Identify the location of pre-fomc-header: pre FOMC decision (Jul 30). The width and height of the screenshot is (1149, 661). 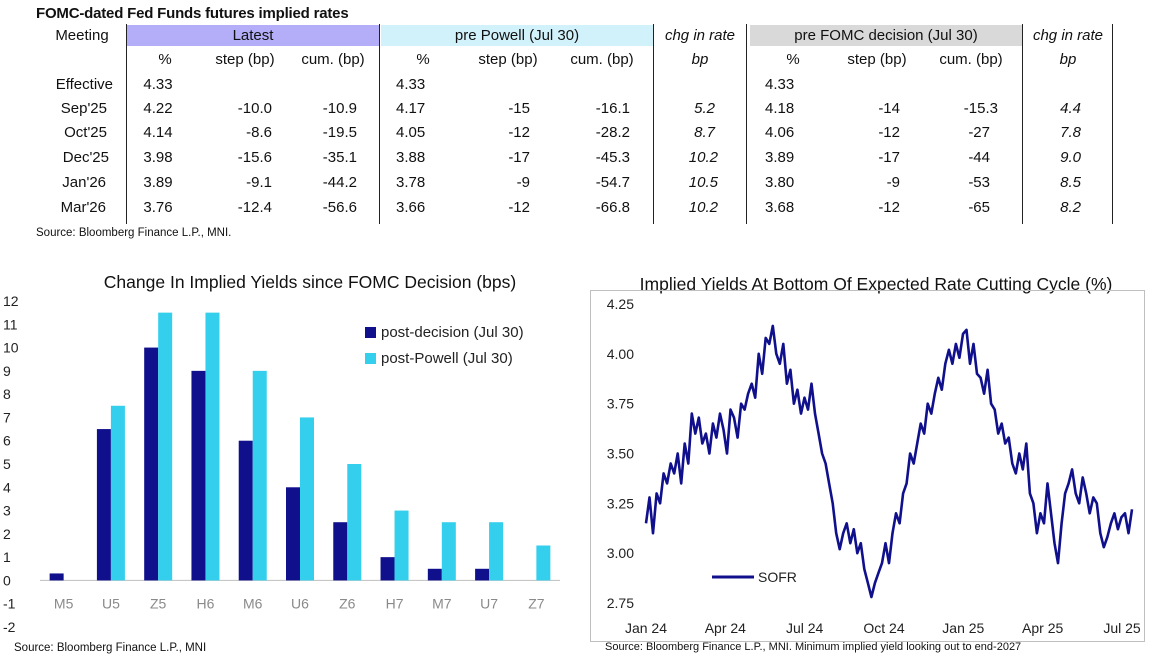
(886, 35).